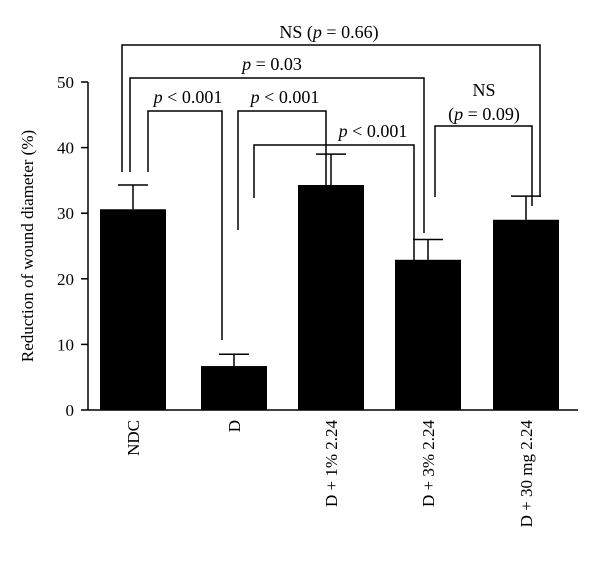 Image resolution: width=600 pixels, height=563 pixels. Describe the element at coordinates (70, 410) in the screenshot. I see `y-tick-label: 0` at that location.